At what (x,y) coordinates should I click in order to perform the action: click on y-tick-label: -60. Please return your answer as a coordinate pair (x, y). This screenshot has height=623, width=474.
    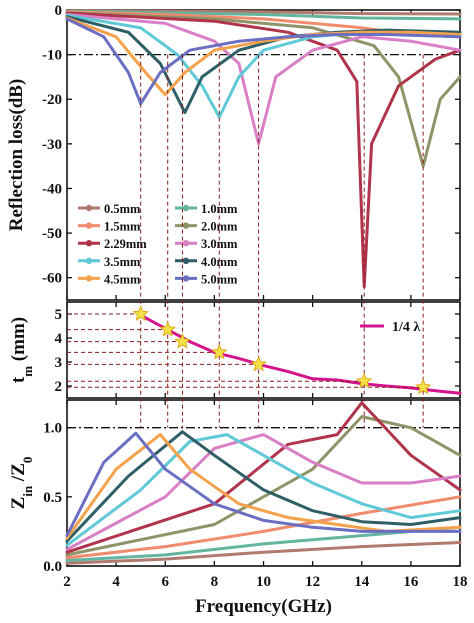
    Looking at the image, I should click on (52, 279).